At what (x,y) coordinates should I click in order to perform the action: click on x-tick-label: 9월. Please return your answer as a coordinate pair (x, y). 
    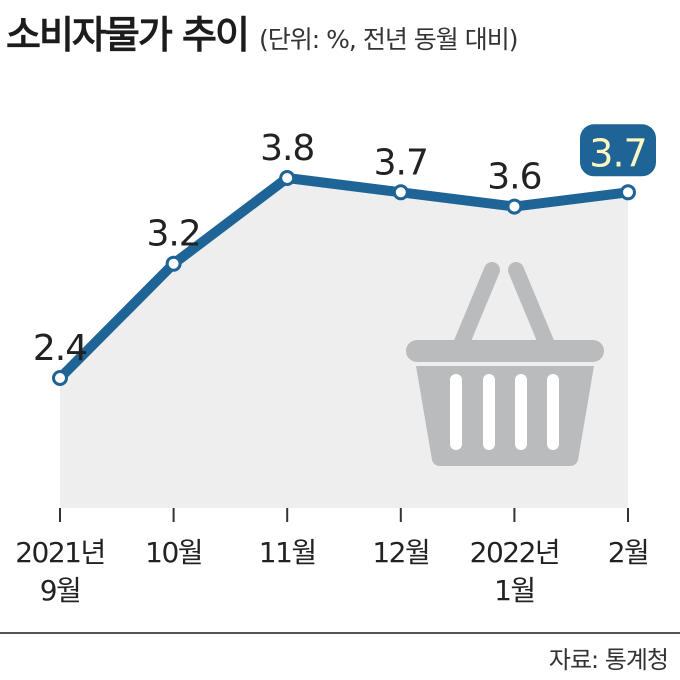
    Looking at the image, I should click on (60, 590).